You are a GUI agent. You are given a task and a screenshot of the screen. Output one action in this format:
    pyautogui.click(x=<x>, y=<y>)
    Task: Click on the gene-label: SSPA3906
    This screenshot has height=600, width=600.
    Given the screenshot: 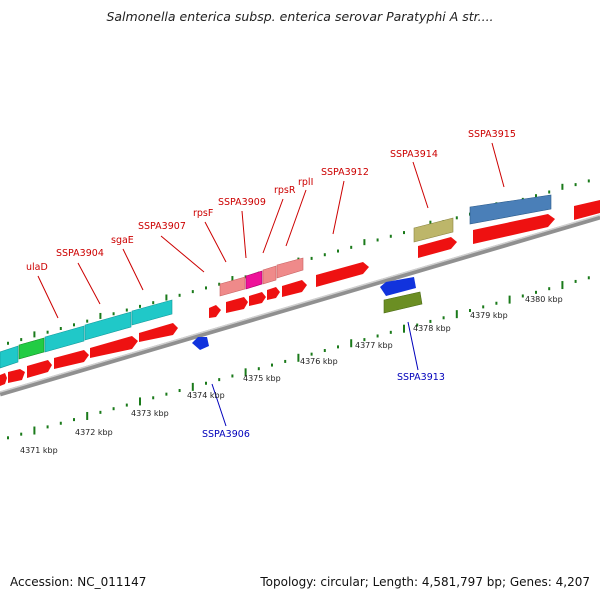 What is the action you would take?
    pyautogui.click(x=226, y=434)
    